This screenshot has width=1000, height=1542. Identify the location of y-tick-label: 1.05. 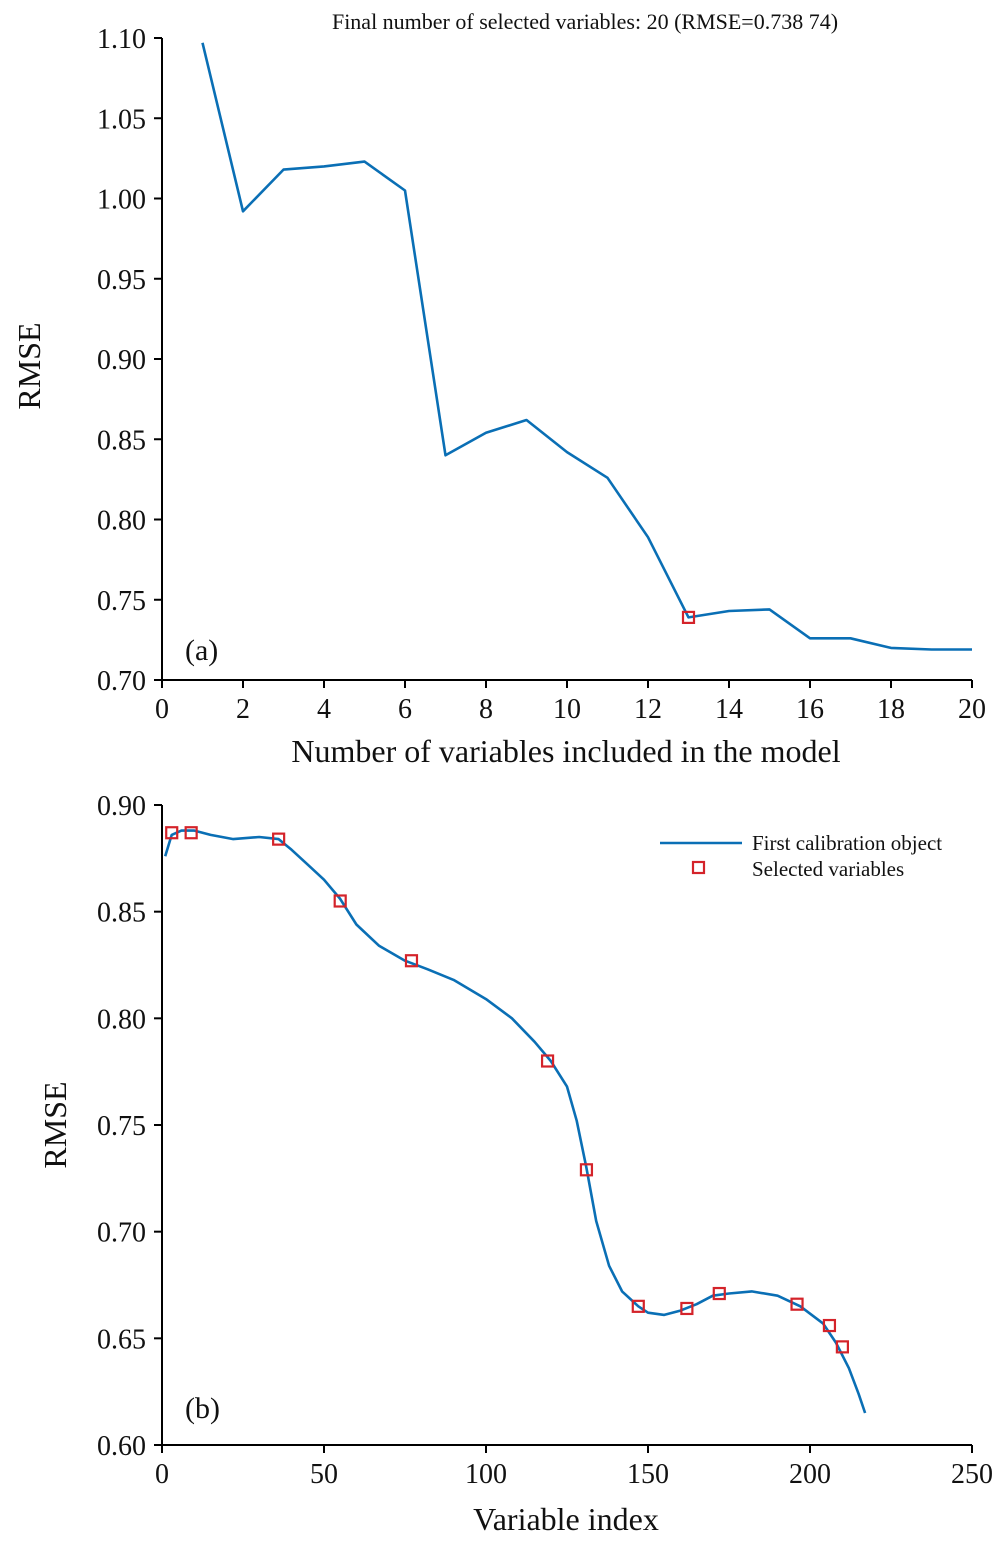
(121, 119).